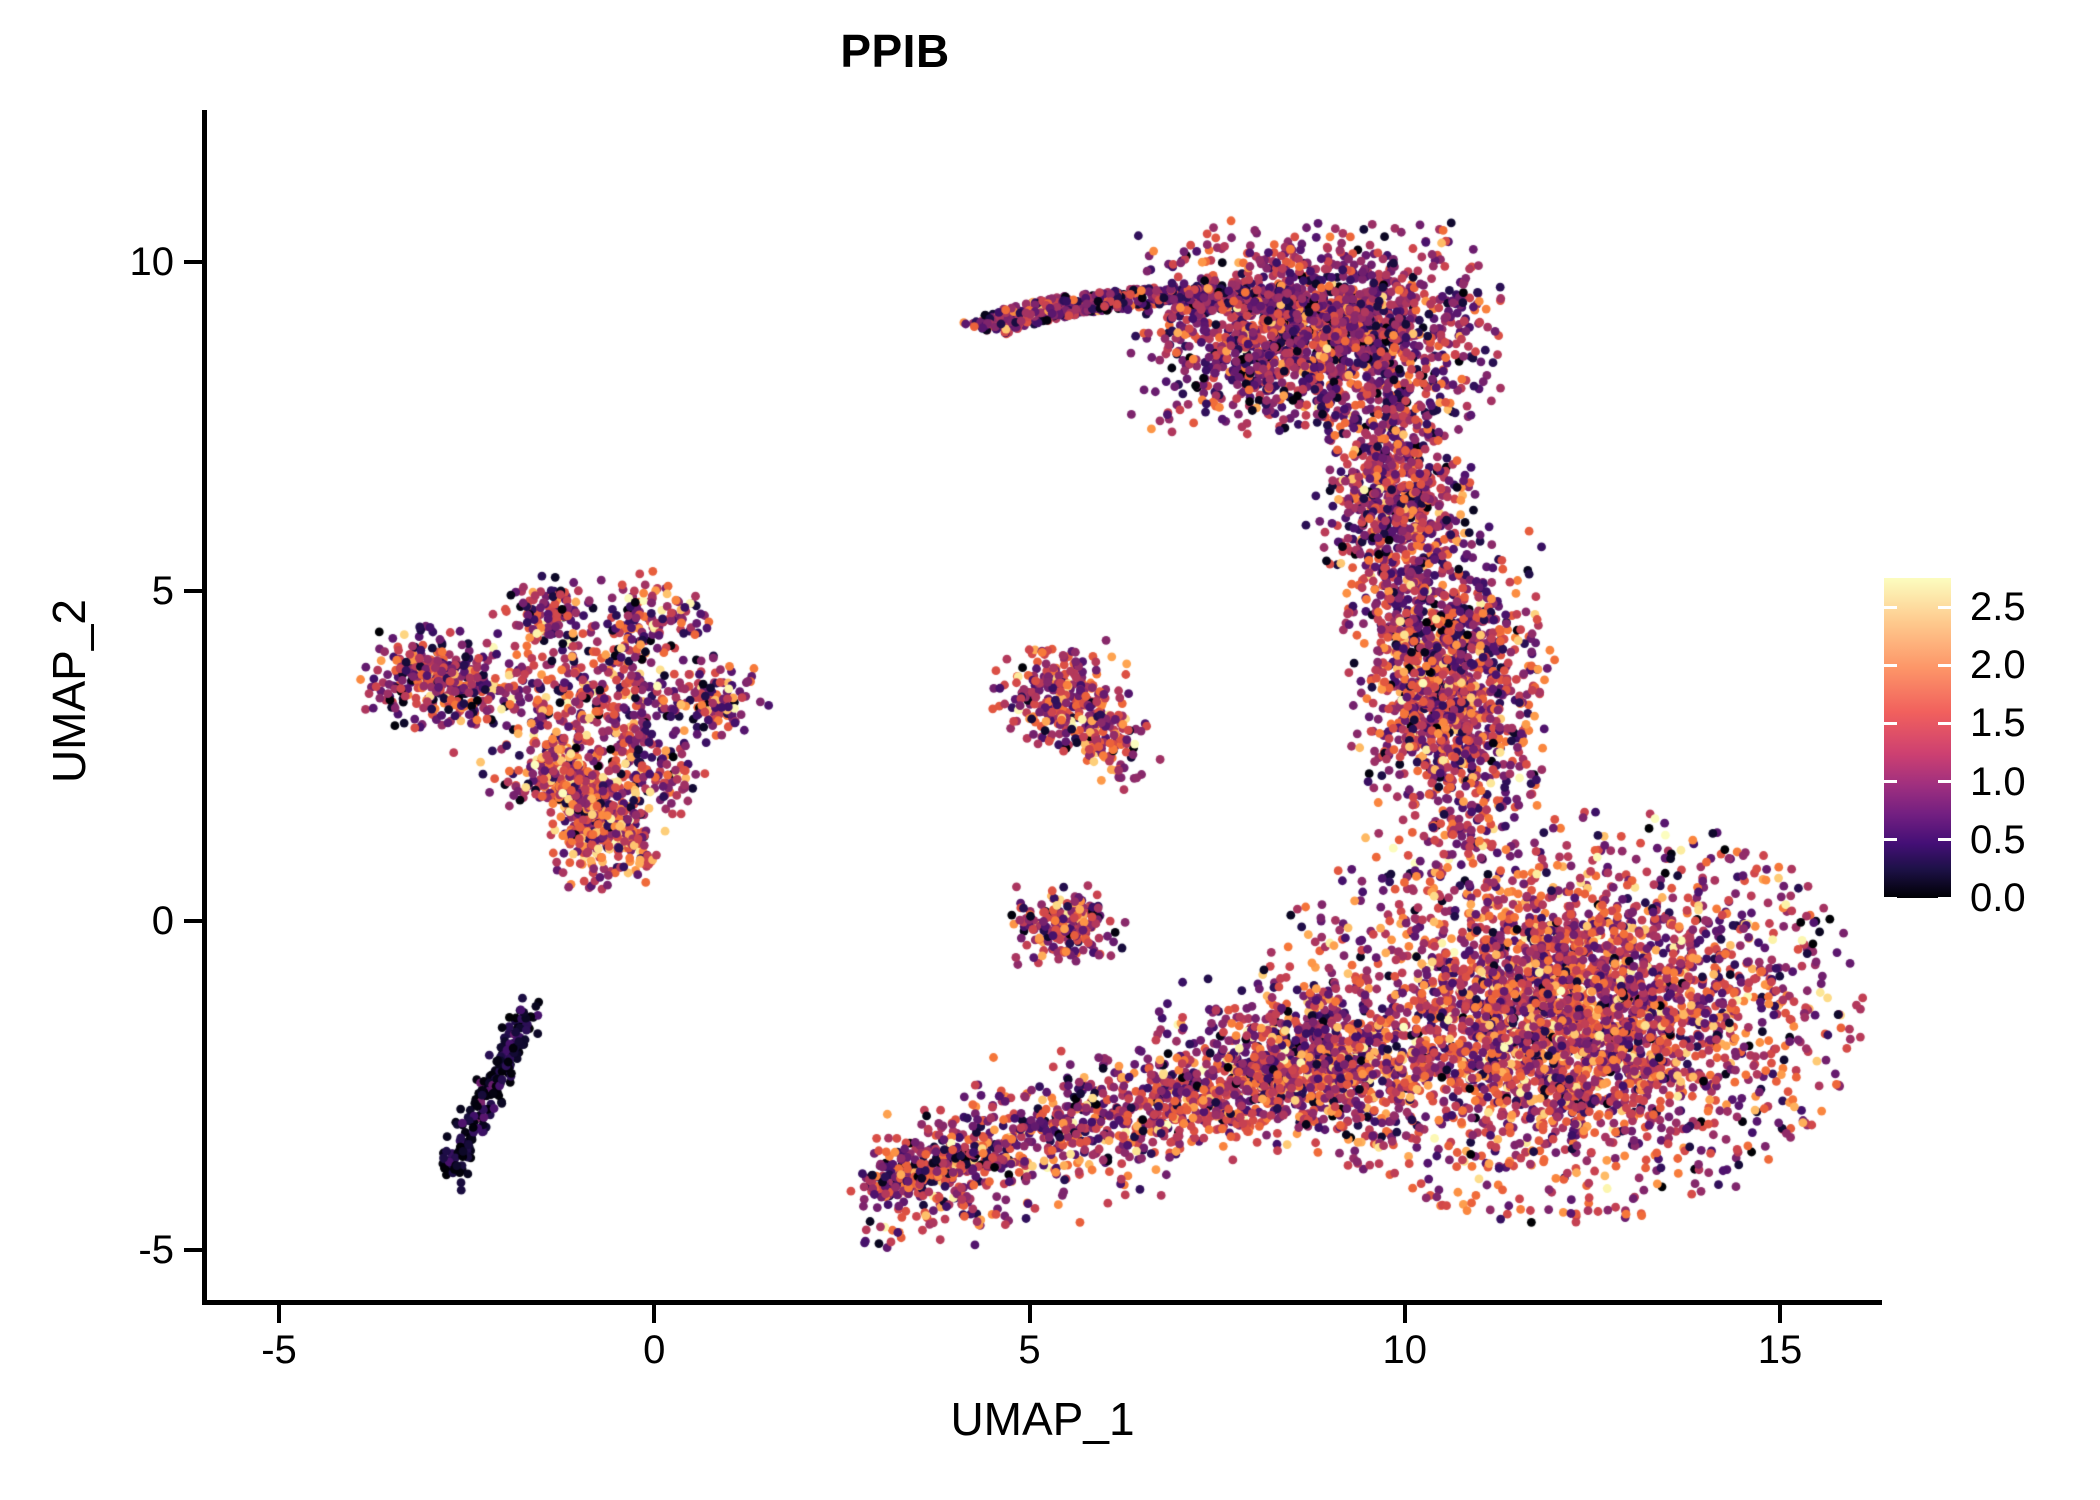 This screenshot has width=2100, height=1500. Describe the element at coordinates (1042, 1419) in the screenshot. I see `x-axis-title: UMAP_1` at that location.